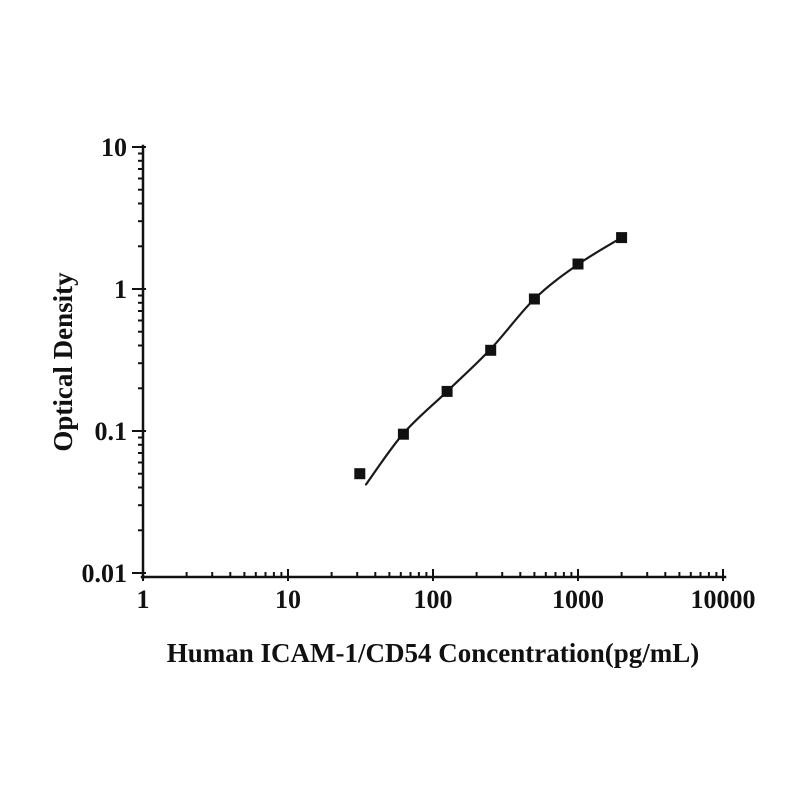  Describe the element at coordinates (114, 147) in the screenshot. I see `y-tick-label: 10` at that location.